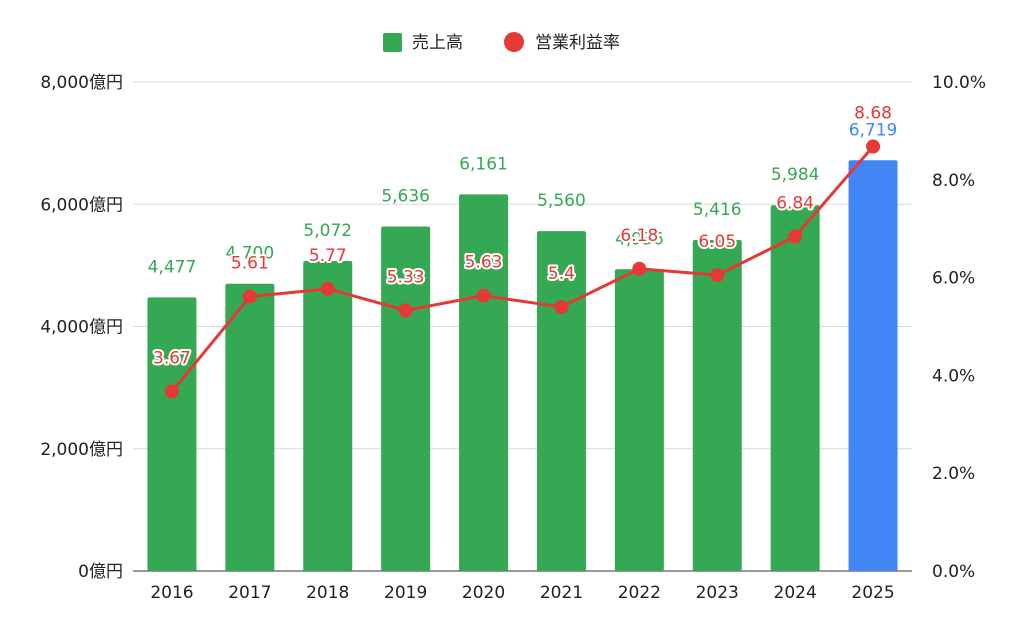 This screenshot has width=1024, height=637. I want to click on sales-value-label: 6,161, so click(483, 164).